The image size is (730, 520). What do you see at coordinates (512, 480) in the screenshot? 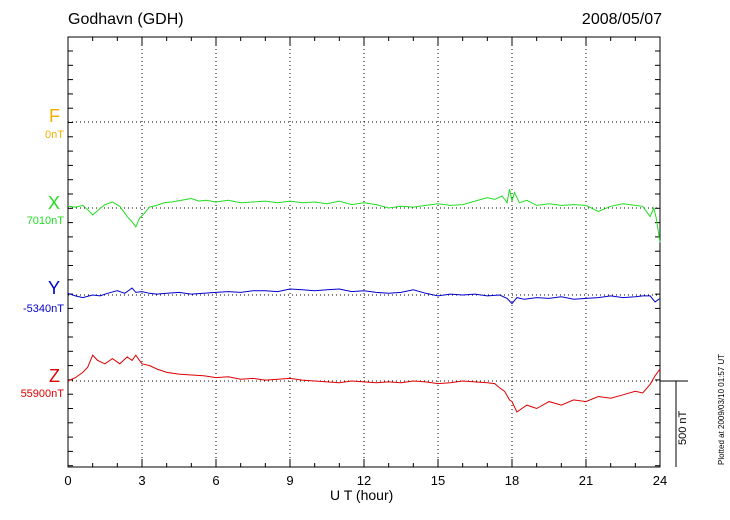
I see `x-tick-label: 18` at bounding box center [512, 480].